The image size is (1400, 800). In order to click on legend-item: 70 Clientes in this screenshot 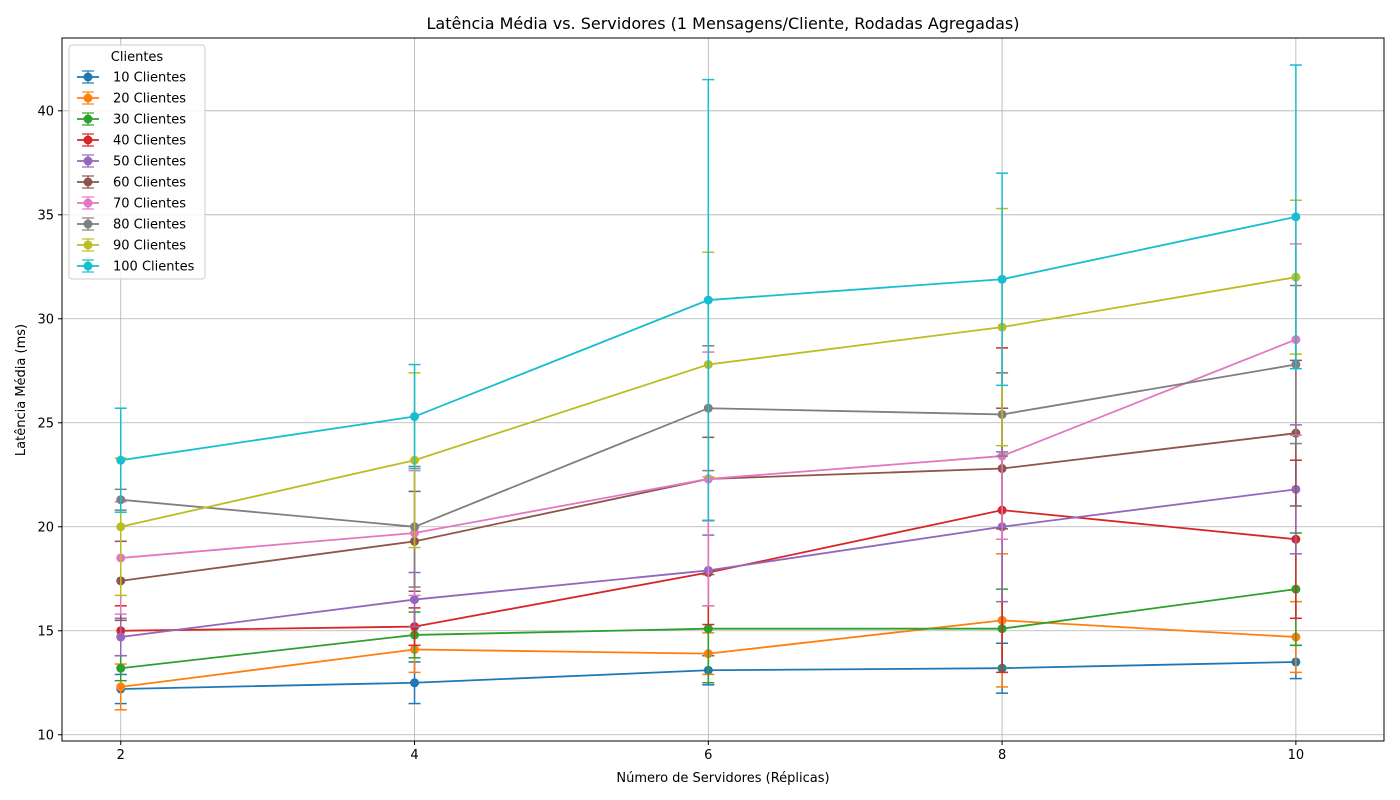, I will do `click(131, 204)`.